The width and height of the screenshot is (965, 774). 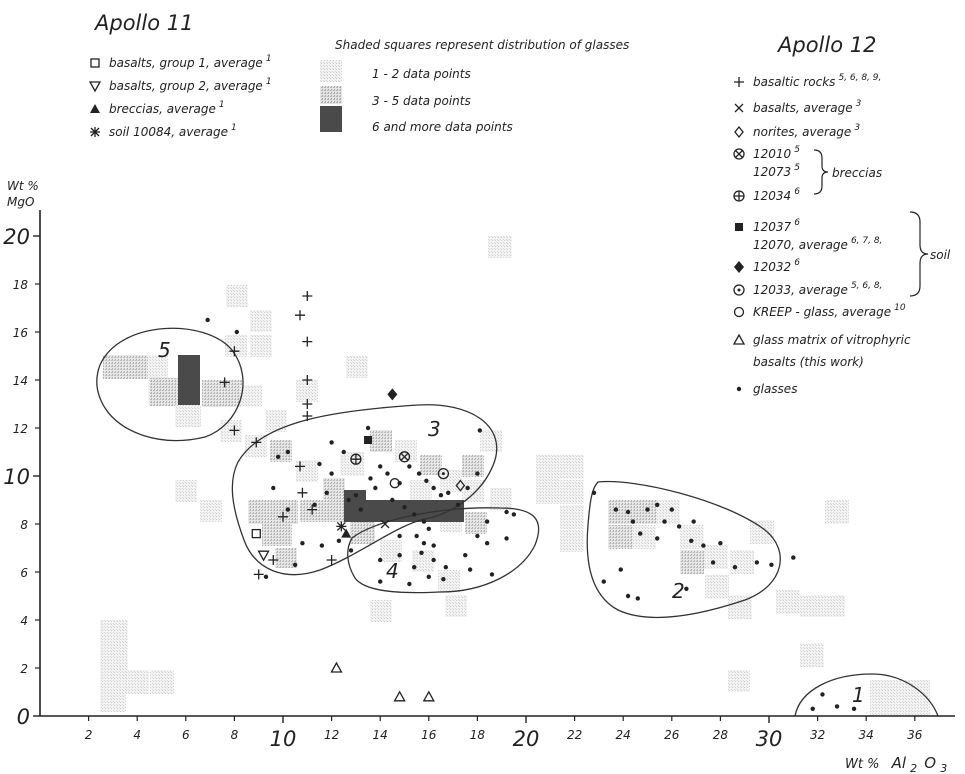 I want to click on region-label-2: 2, so click(x=678, y=591).